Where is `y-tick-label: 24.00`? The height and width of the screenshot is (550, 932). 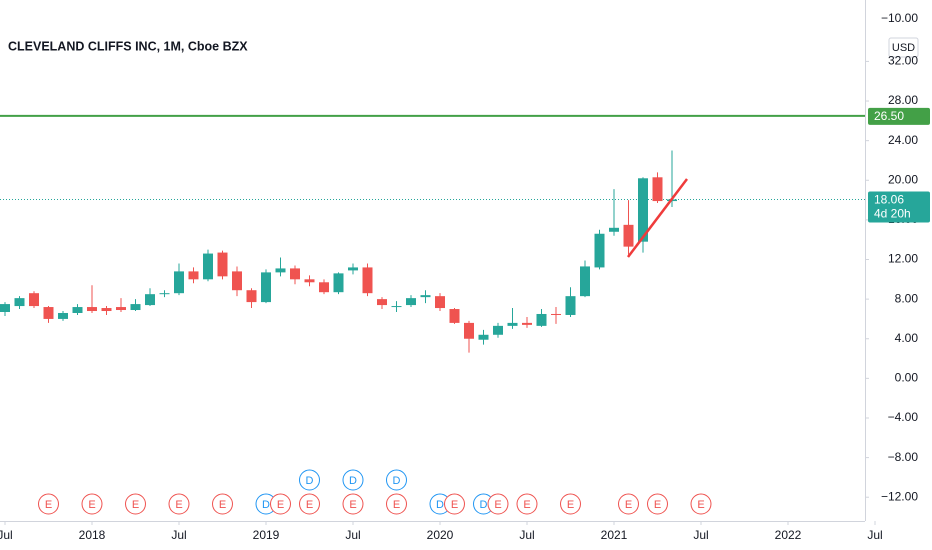
y-tick-label: 24.00 is located at coordinates (903, 140).